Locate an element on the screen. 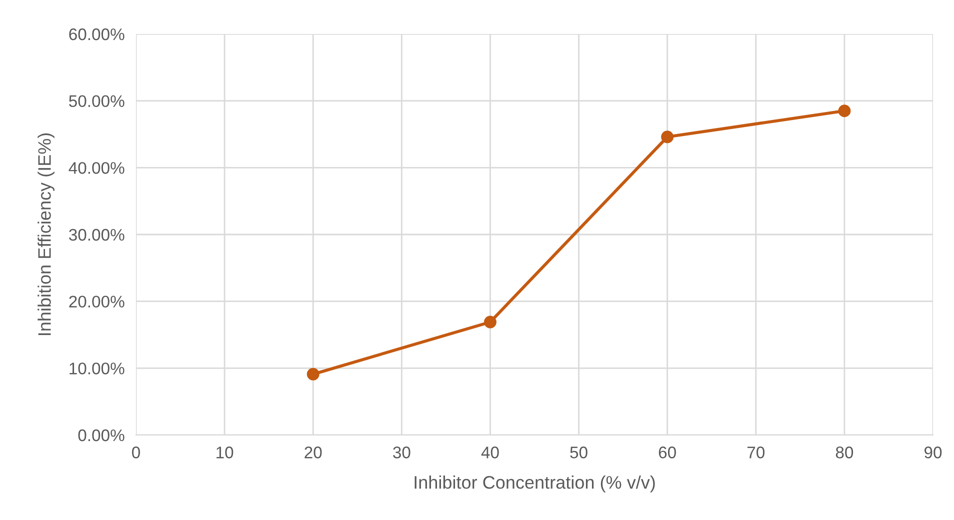 This screenshot has height=520, width=954. x-tick-label: 90 is located at coordinates (933, 452).